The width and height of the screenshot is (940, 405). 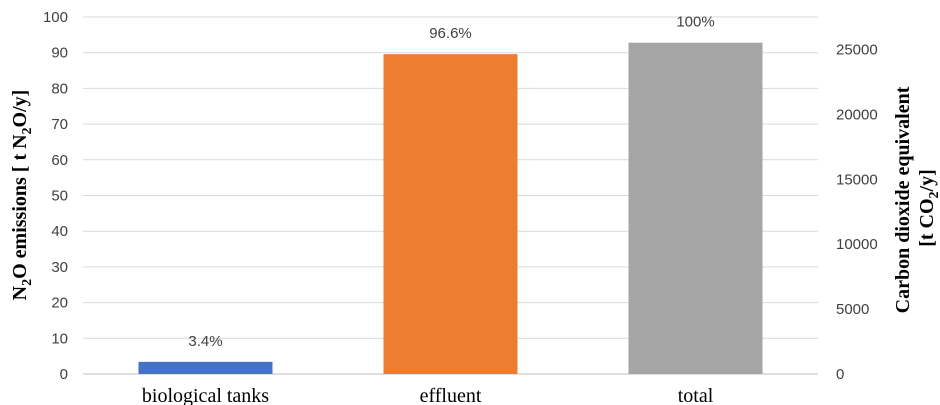 I want to click on y-tick-label: 30, so click(x=59, y=267).